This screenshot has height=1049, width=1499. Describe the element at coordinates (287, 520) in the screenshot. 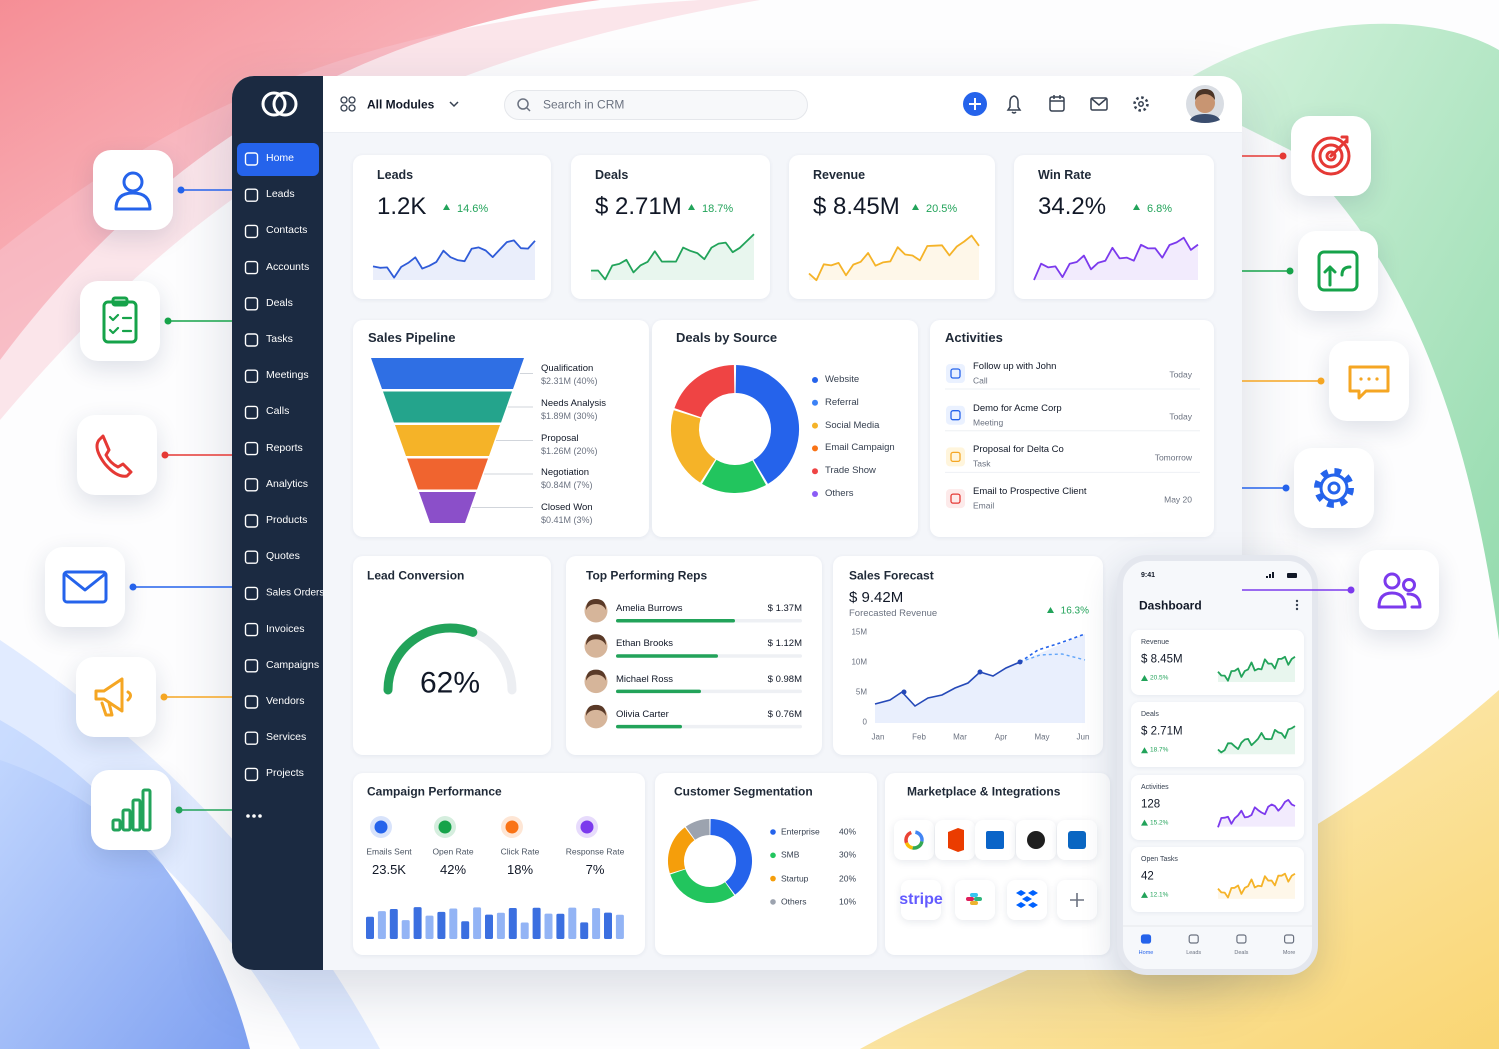

I see `nav-item: Products` at that location.